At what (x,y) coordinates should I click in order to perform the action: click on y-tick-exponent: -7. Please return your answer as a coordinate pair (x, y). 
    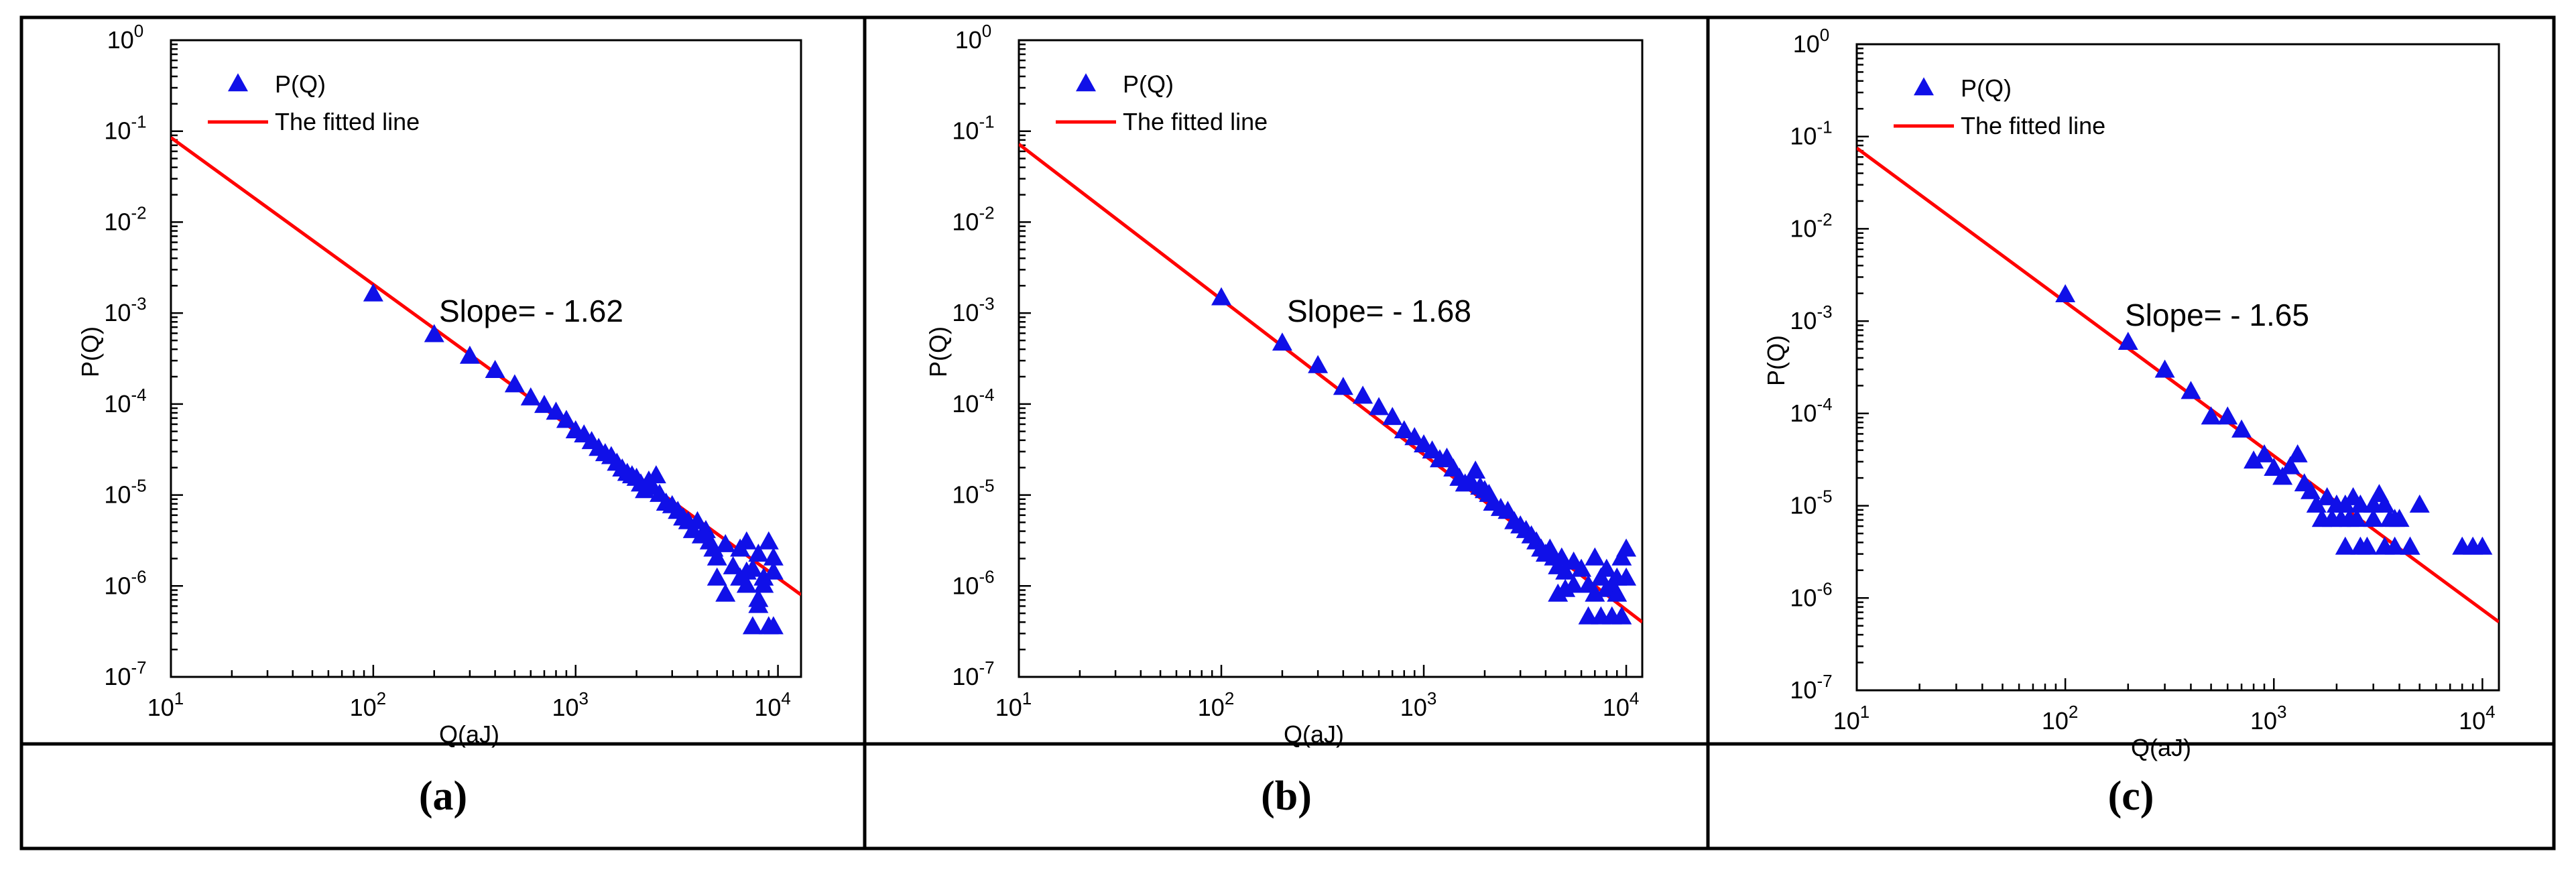
    Looking at the image, I should click on (1824, 681).